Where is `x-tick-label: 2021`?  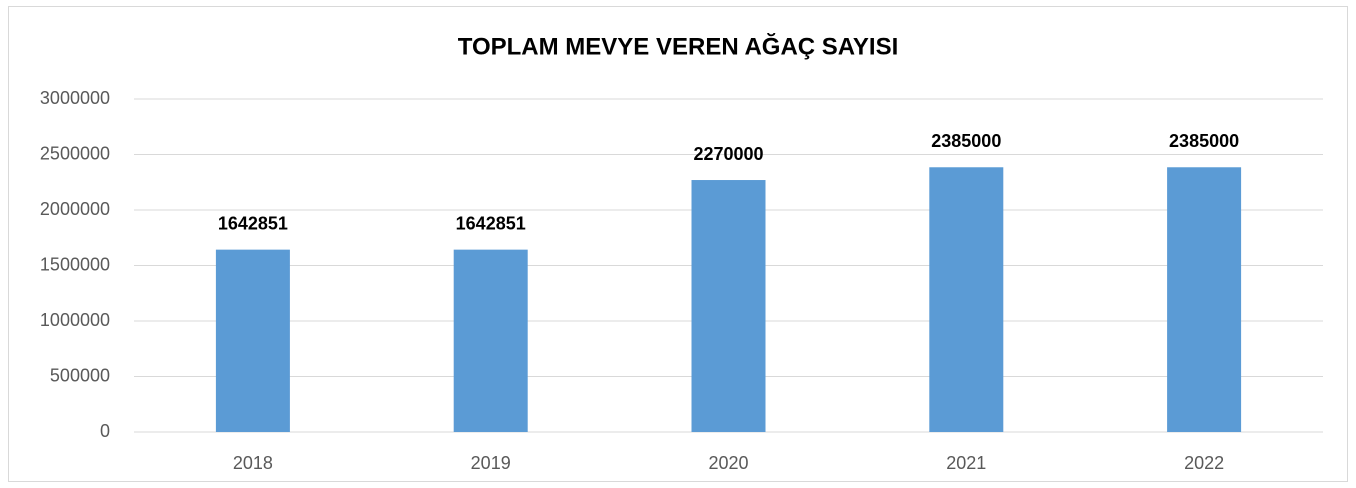 x-tick-label: 2021 is located at coordinates (966, 463).